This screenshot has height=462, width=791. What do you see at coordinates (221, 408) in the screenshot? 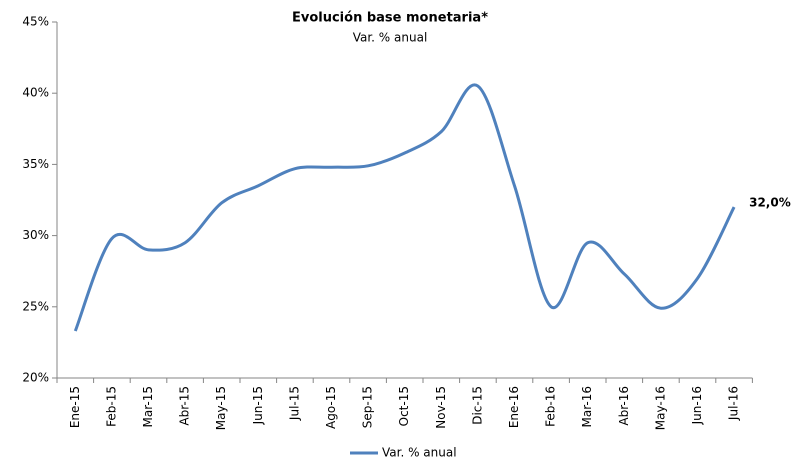
I see `x-tick-label: May-15` at bounding box center [221, 408].